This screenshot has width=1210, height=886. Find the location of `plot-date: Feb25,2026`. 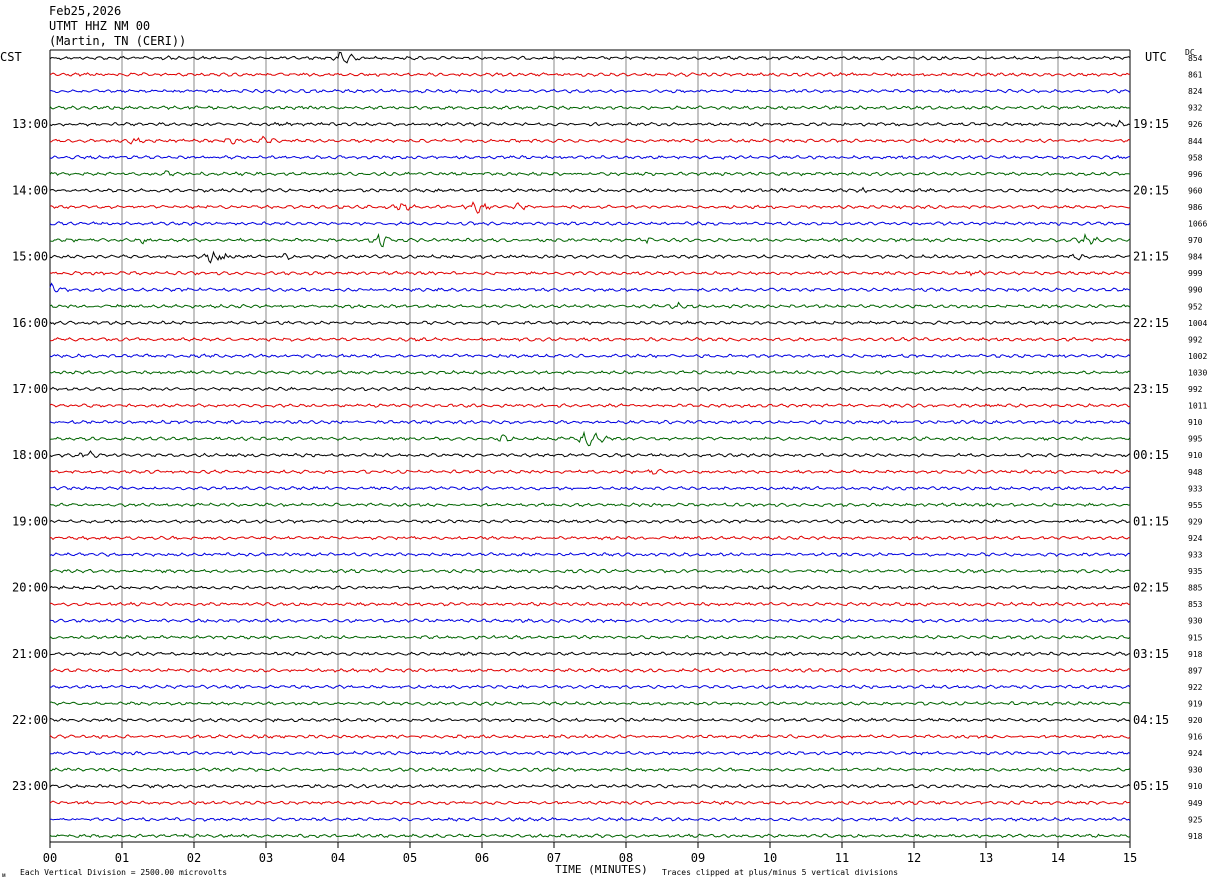

plot-date: Feb25,2026 is located at coordinates (85, 11).